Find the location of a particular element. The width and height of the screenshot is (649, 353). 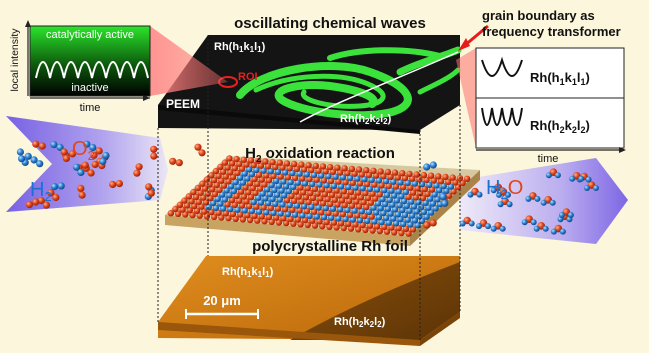

chemical-wave-pattern is located at coordinates (349, 83).